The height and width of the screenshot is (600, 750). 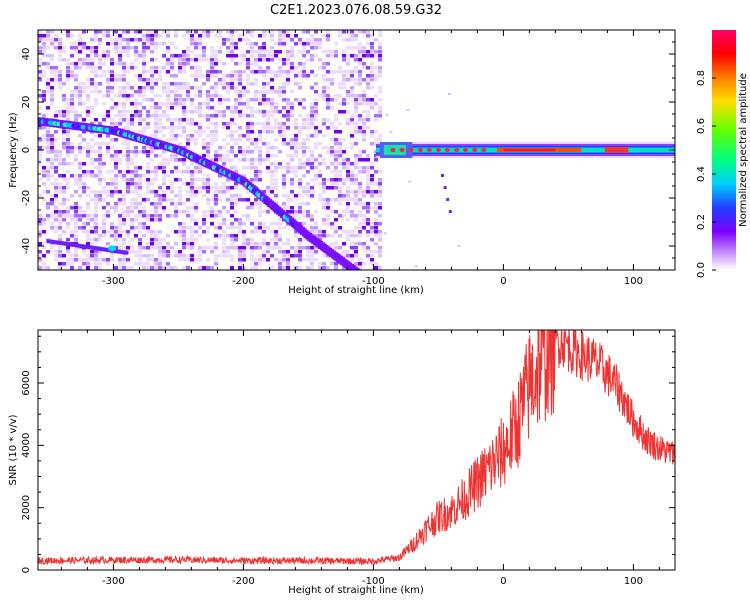 What do you see at coordinates (393, 150) in the screenshot?
I see `carrier-dot` at bounding box center [393, 150].